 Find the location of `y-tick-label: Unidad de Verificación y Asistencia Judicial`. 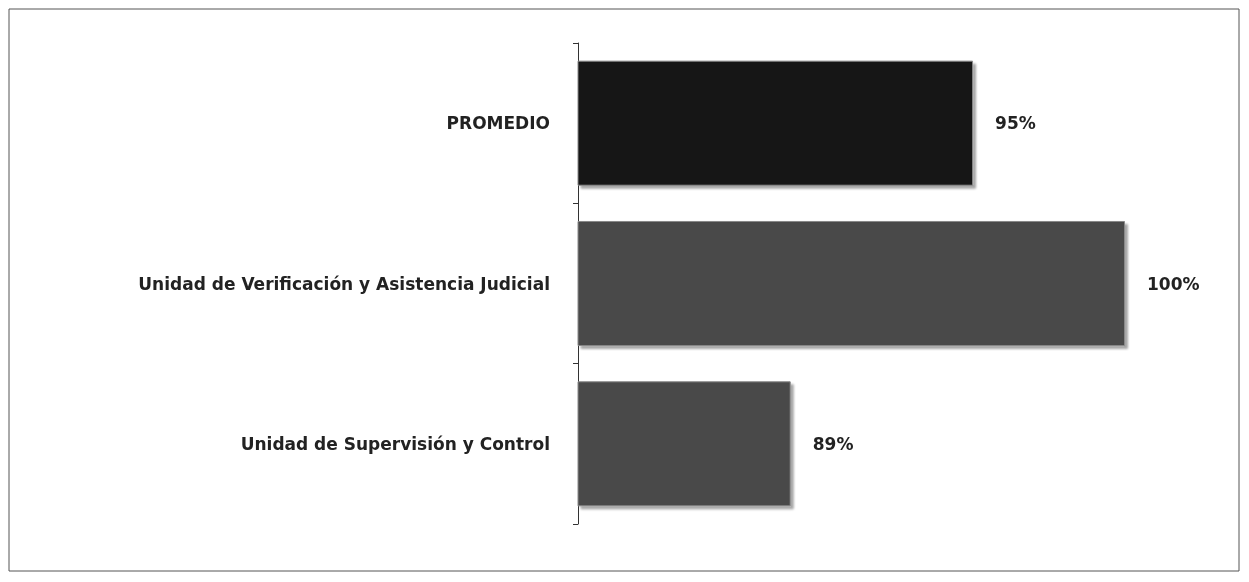

y-tick-label: Unidad de Verificación y Asistencia Judicial is located at coordinates (344, 283).